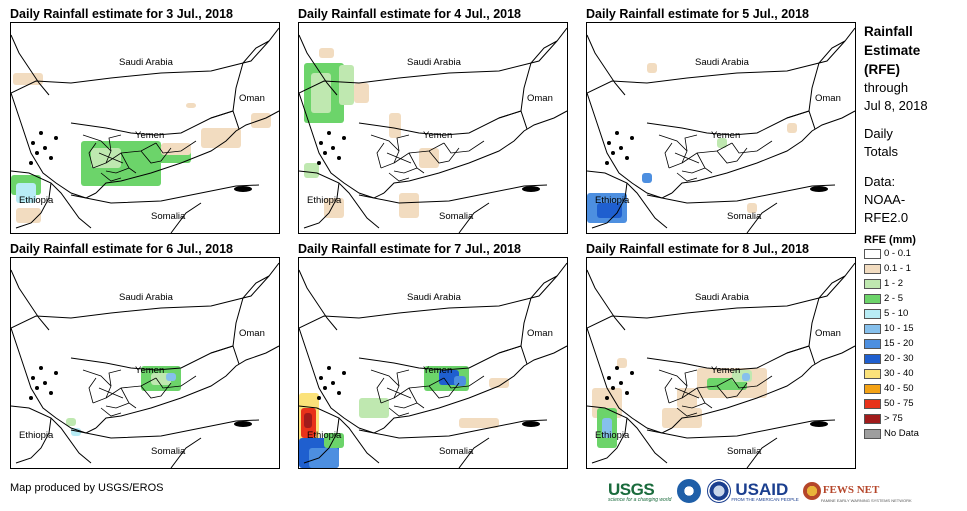 Image resolution: width=967 pixels, height=511 pixels. What do you see at coordinates (914, 433) in the screenshot?
I see `legend-item: No Data` at bounding box center [914, 433].